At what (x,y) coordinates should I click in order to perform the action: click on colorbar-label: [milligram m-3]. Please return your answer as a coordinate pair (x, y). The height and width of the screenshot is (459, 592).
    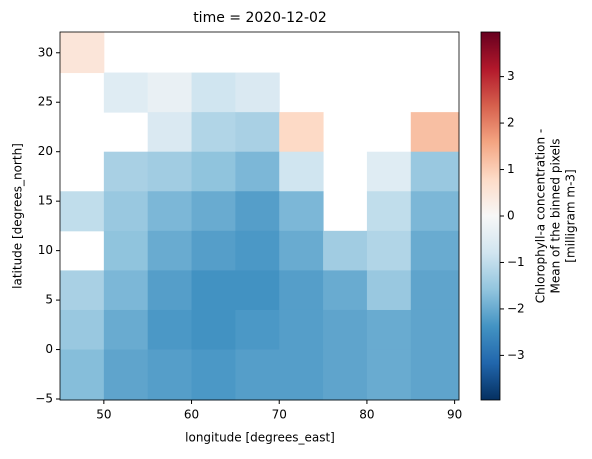
    Looking at the image, I should click on (571, 215).